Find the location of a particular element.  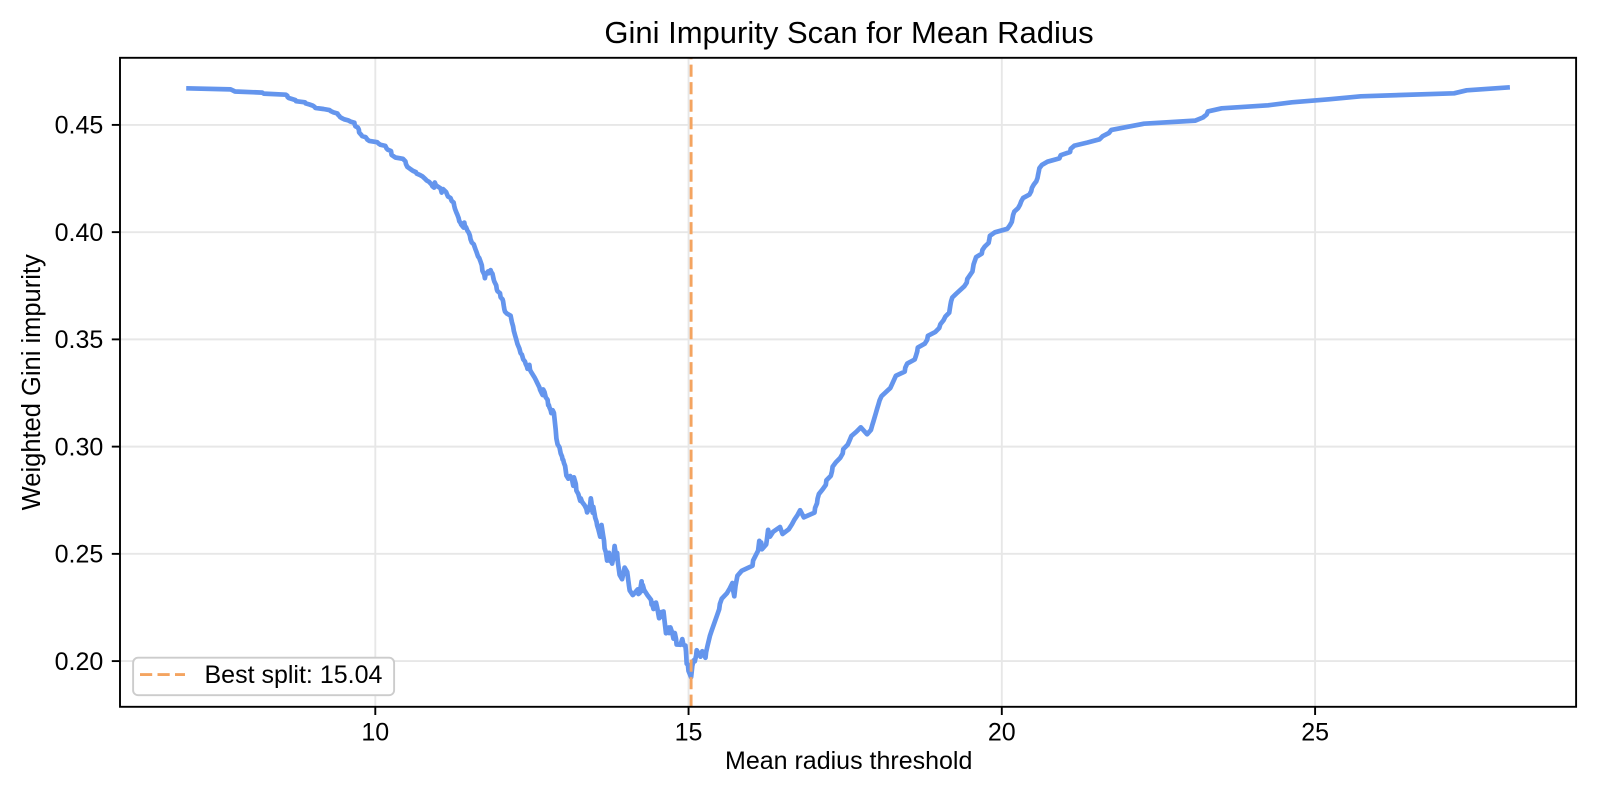

svg-text: 10 is located at coordinates (375, 732).